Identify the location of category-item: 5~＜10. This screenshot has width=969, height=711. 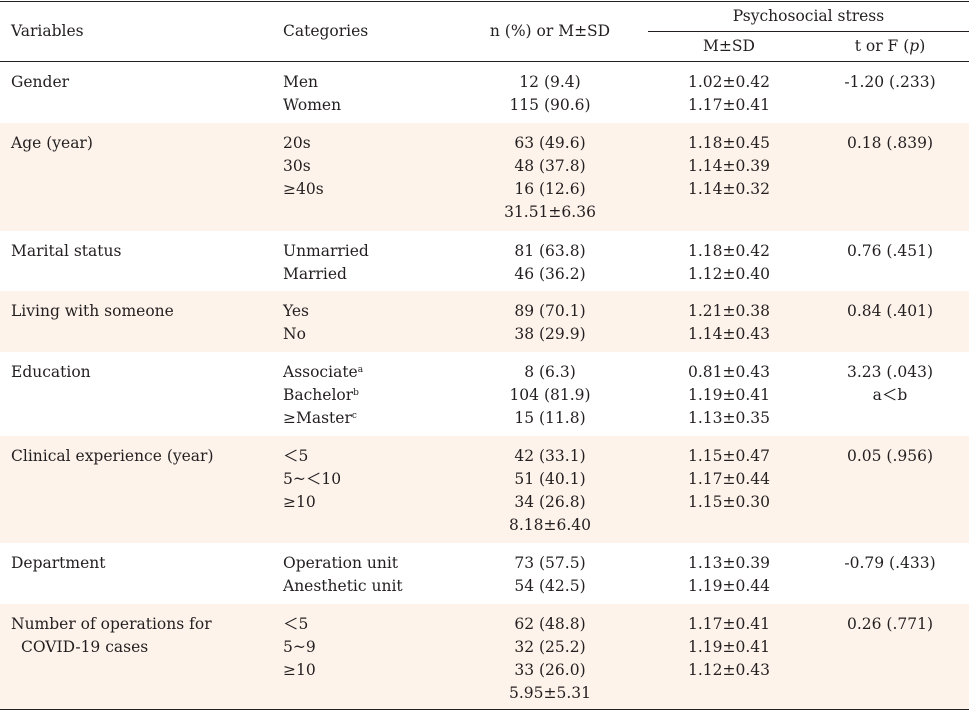
(312, 479).